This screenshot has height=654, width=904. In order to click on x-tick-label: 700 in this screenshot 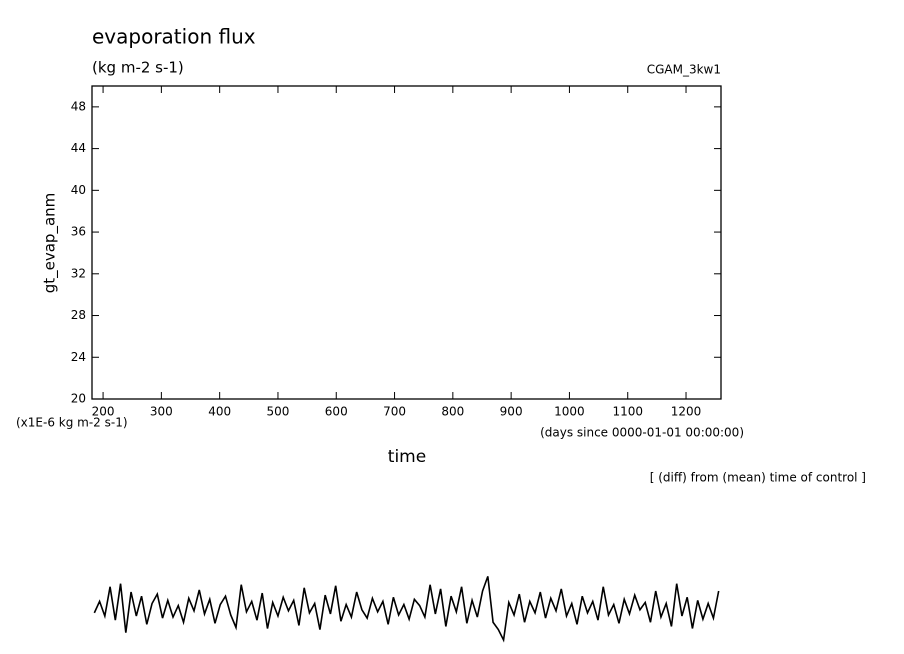, I will do `click(394, 412)`.